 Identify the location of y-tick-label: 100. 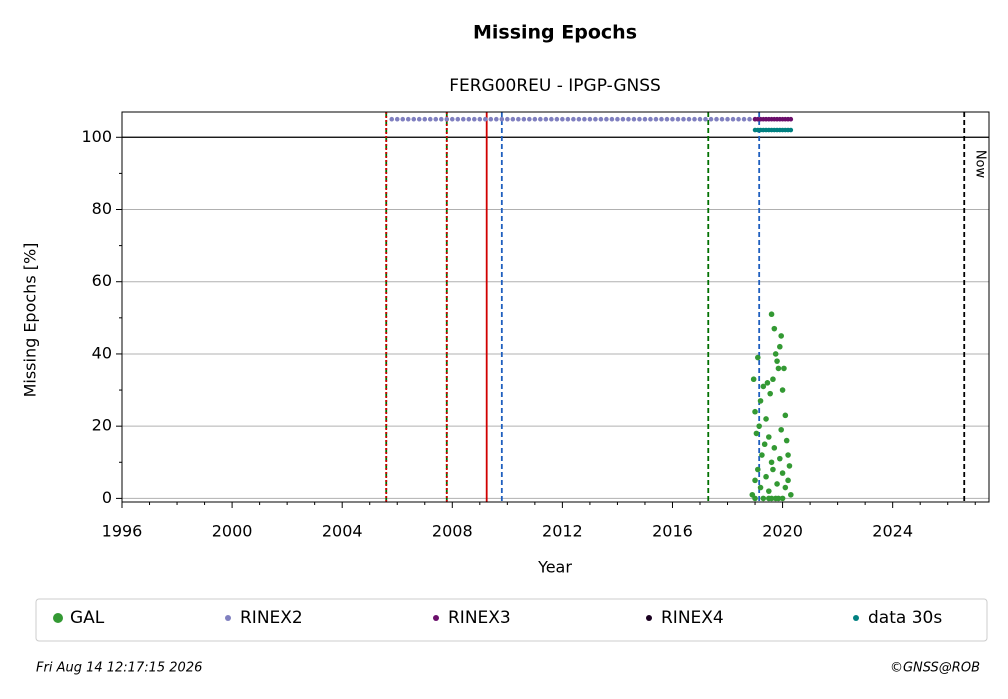
(96, 136).